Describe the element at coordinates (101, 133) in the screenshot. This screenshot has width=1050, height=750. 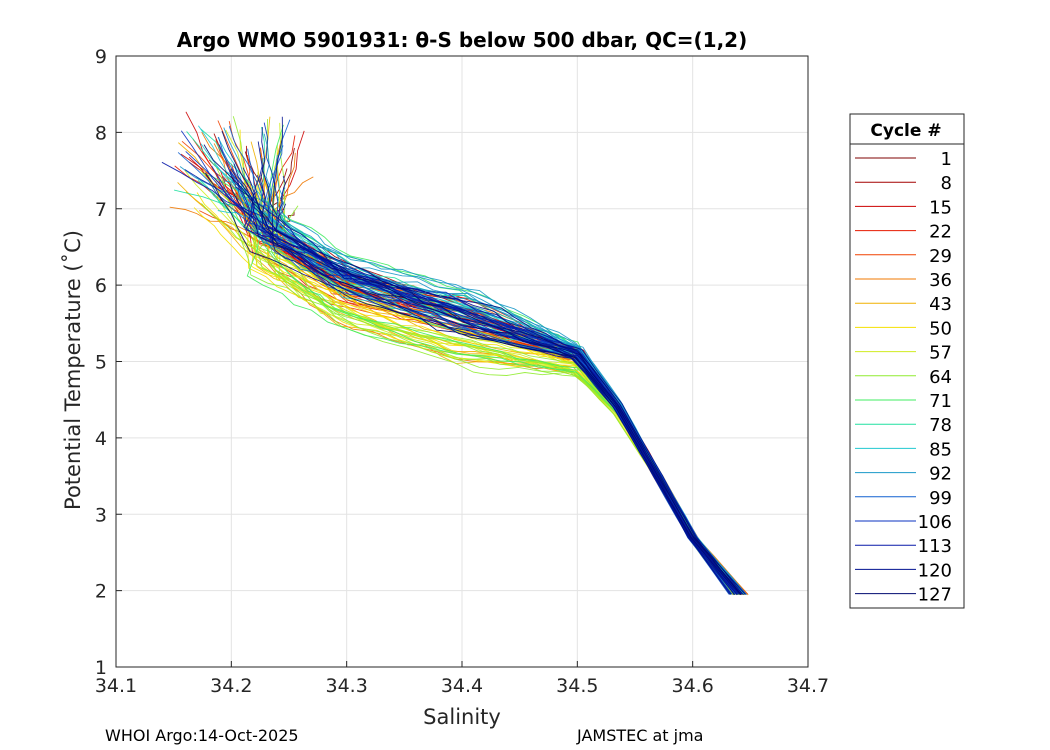
I see `y-tick-label: 8` at that location.